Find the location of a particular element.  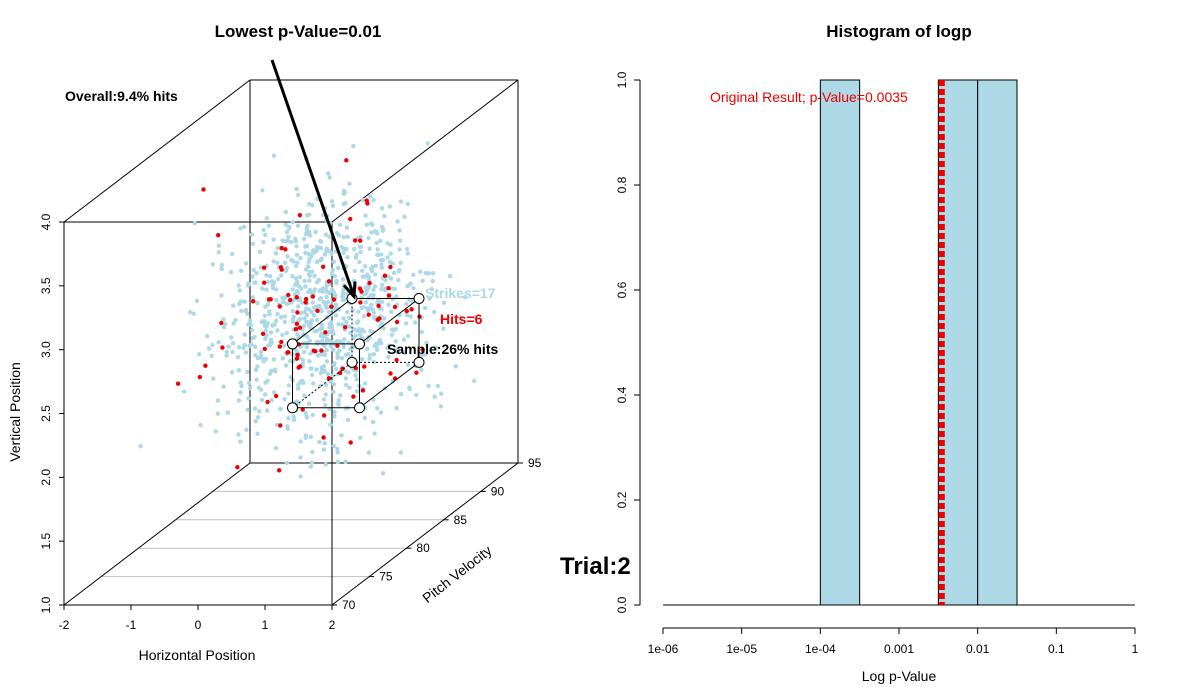

sample-box-corner is located at coordinates (419, 362).